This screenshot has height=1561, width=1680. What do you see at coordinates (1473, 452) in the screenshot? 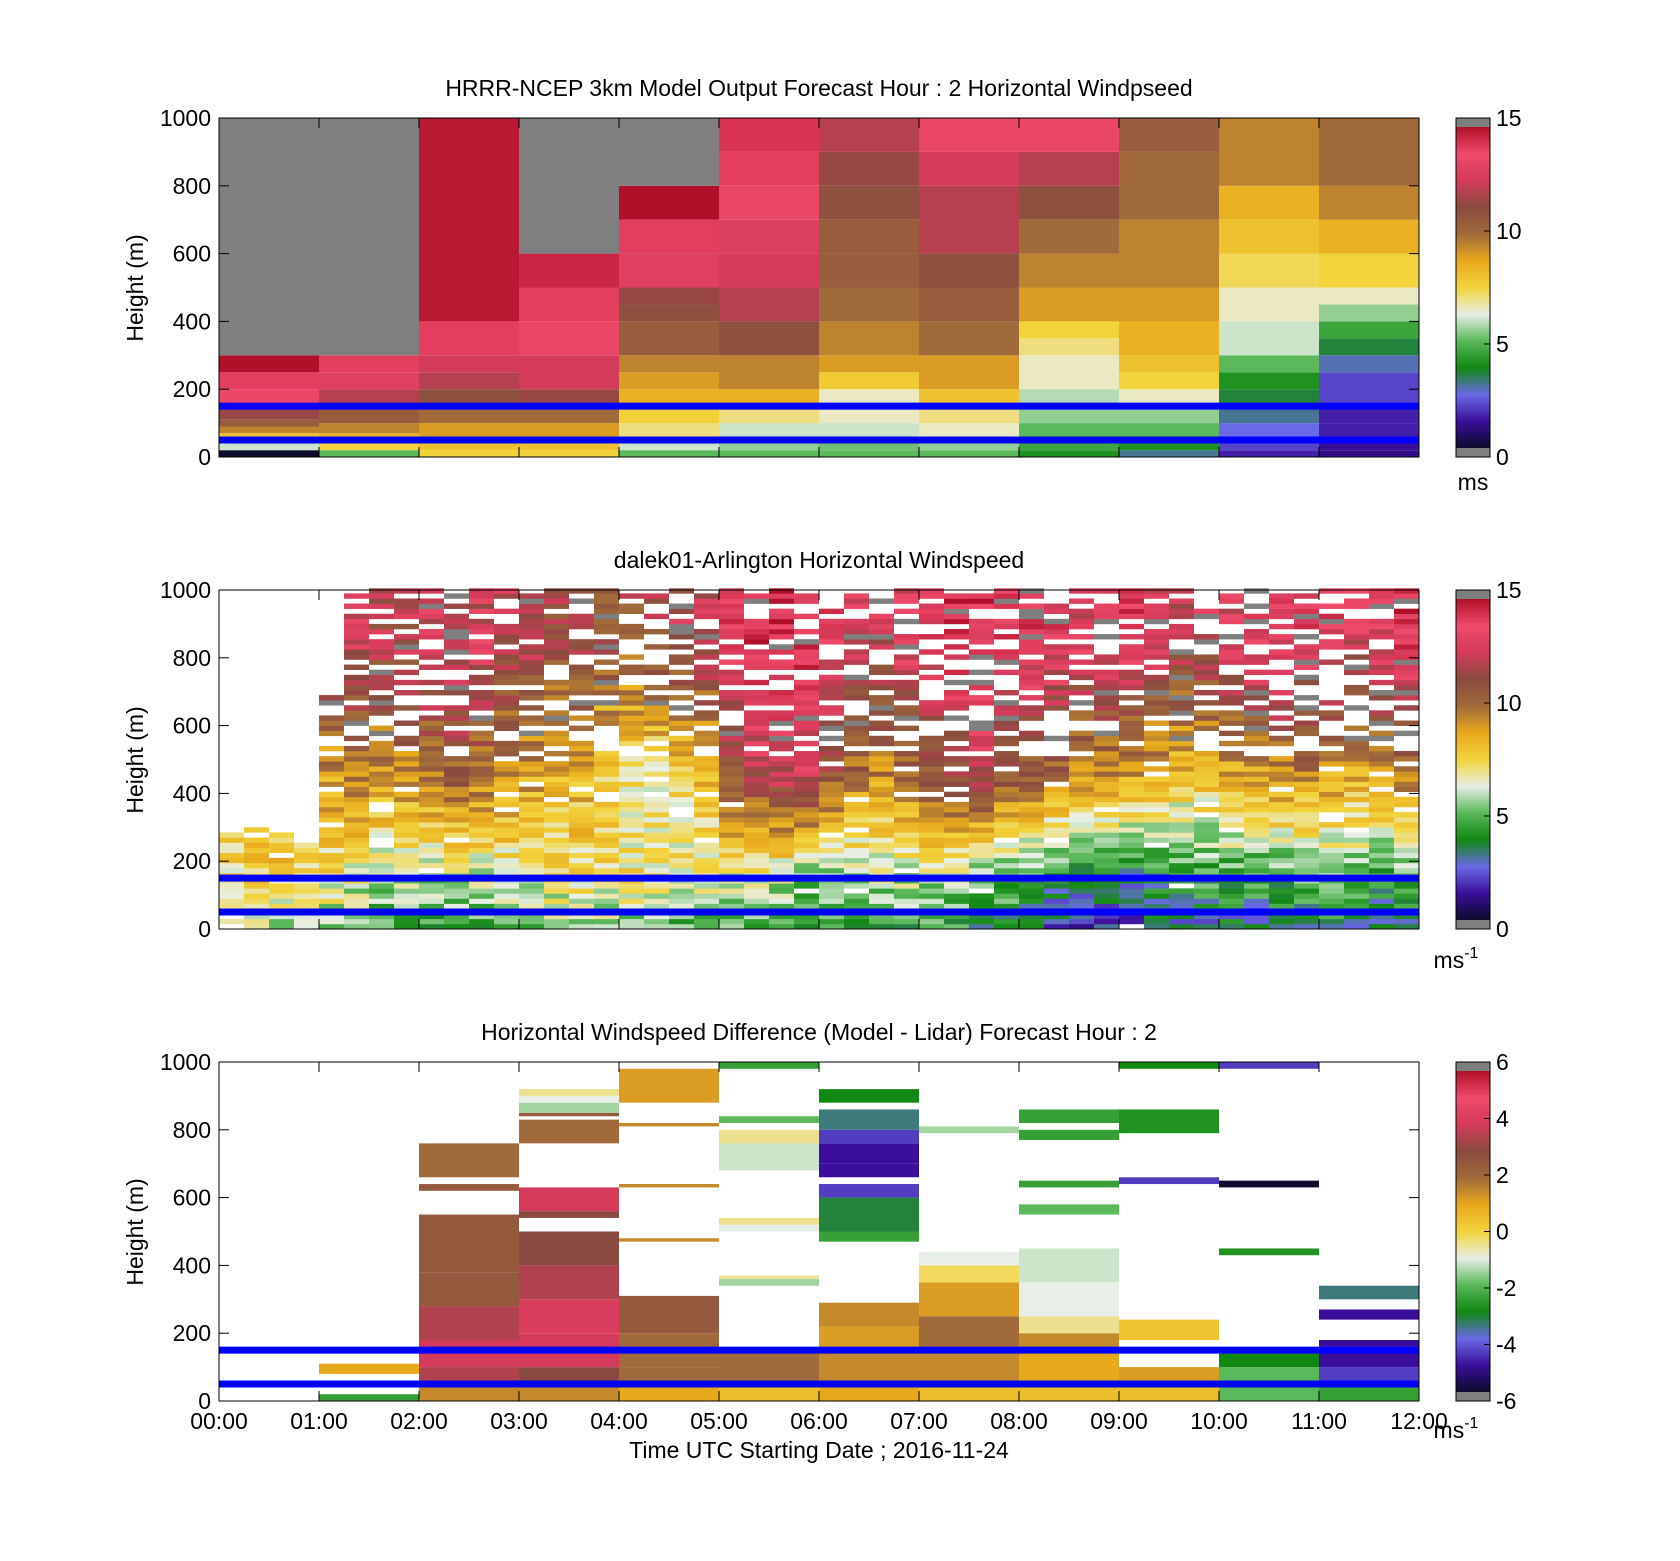
I see `colorbar-cap-bottom` at bounding box center [1473, 452].